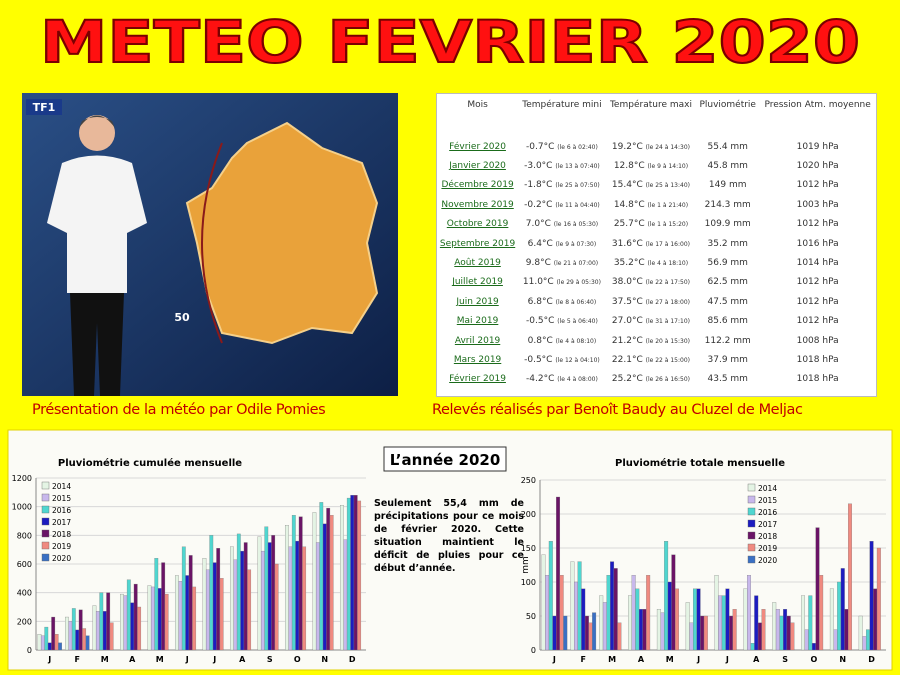 Image resolution: width=900 pixels, height=675 pixels. Describe the element at coordinates (44, 107) in the screenshot. I see `logo-box` at that location.